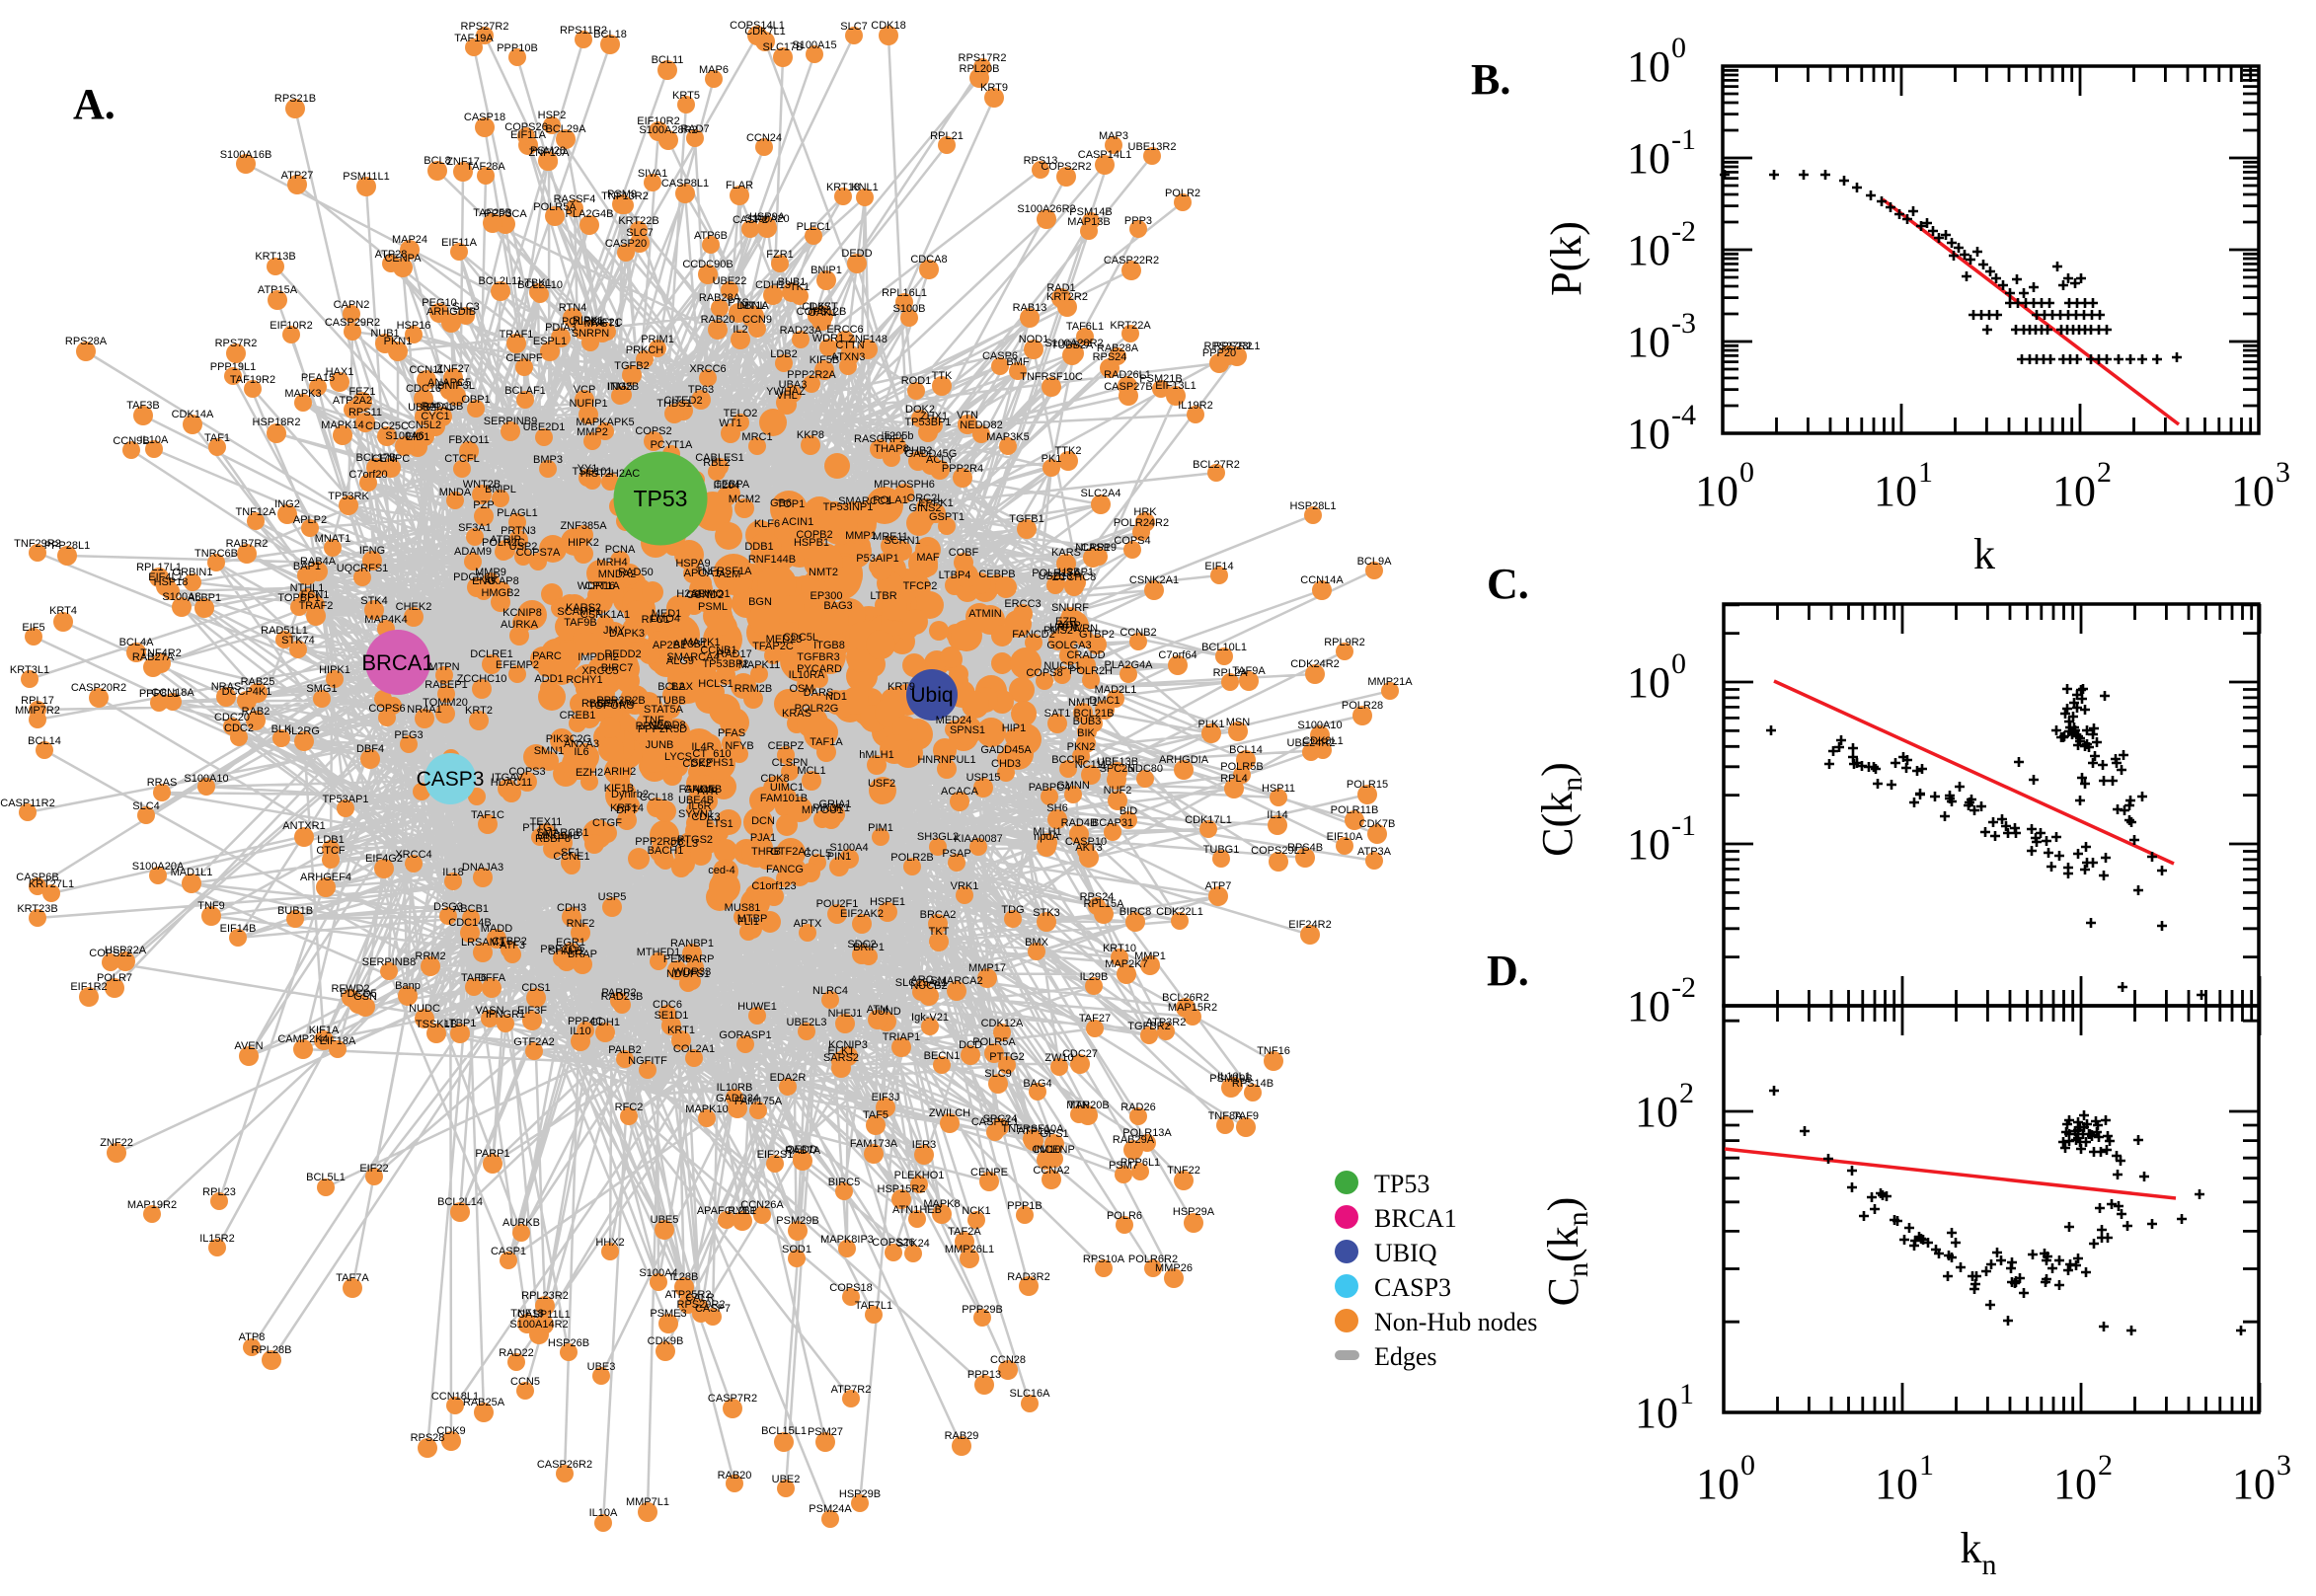  I want to click on svg-text: CTGF, so click(607, 823).